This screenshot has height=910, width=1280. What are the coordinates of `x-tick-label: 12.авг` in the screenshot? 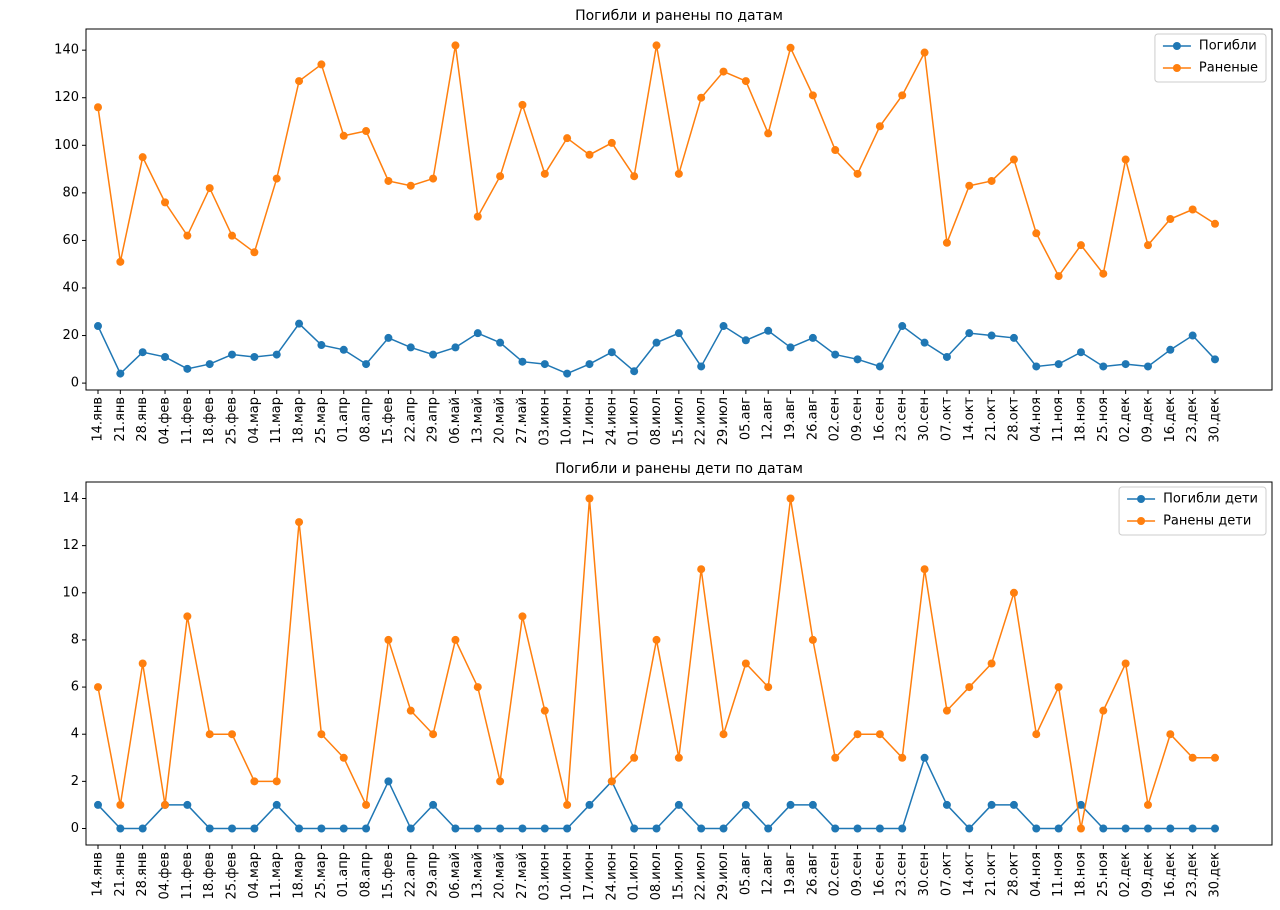 It's located at (768, 873).